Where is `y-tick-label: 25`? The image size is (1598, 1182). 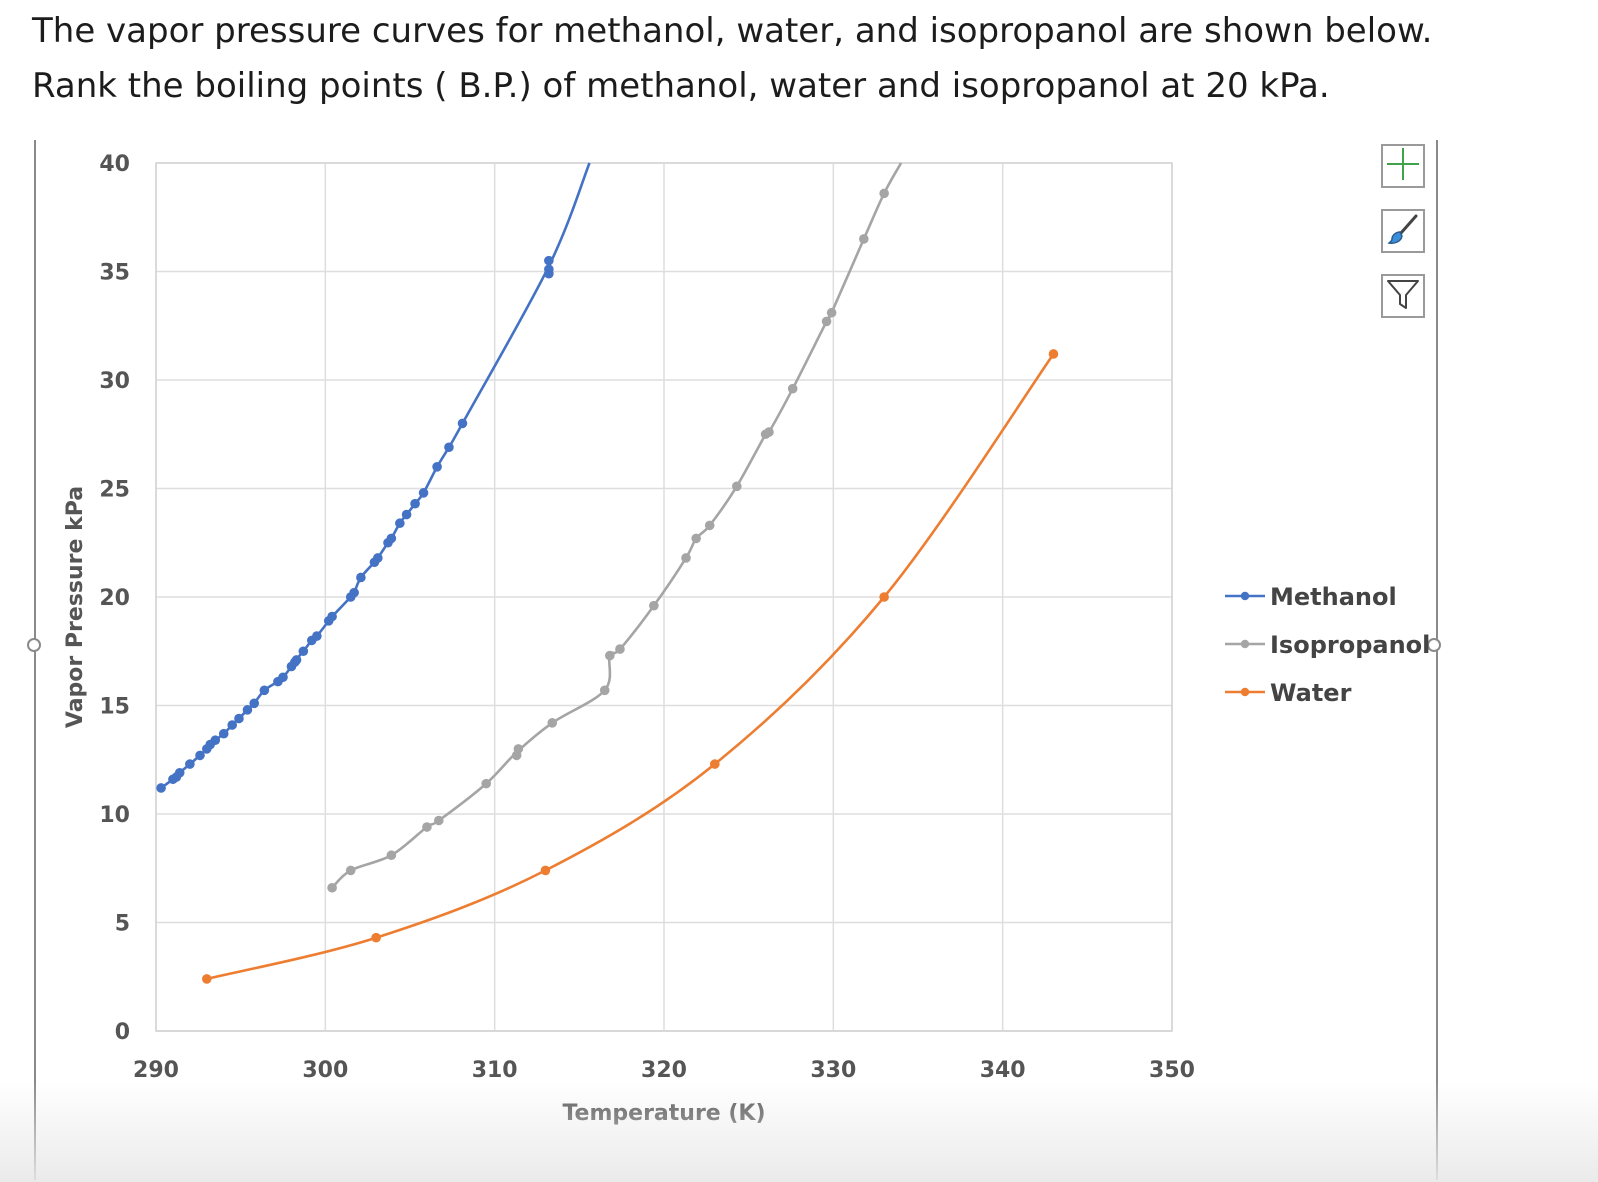 y-tick-label: 25 is located at coordinates (114, 490).